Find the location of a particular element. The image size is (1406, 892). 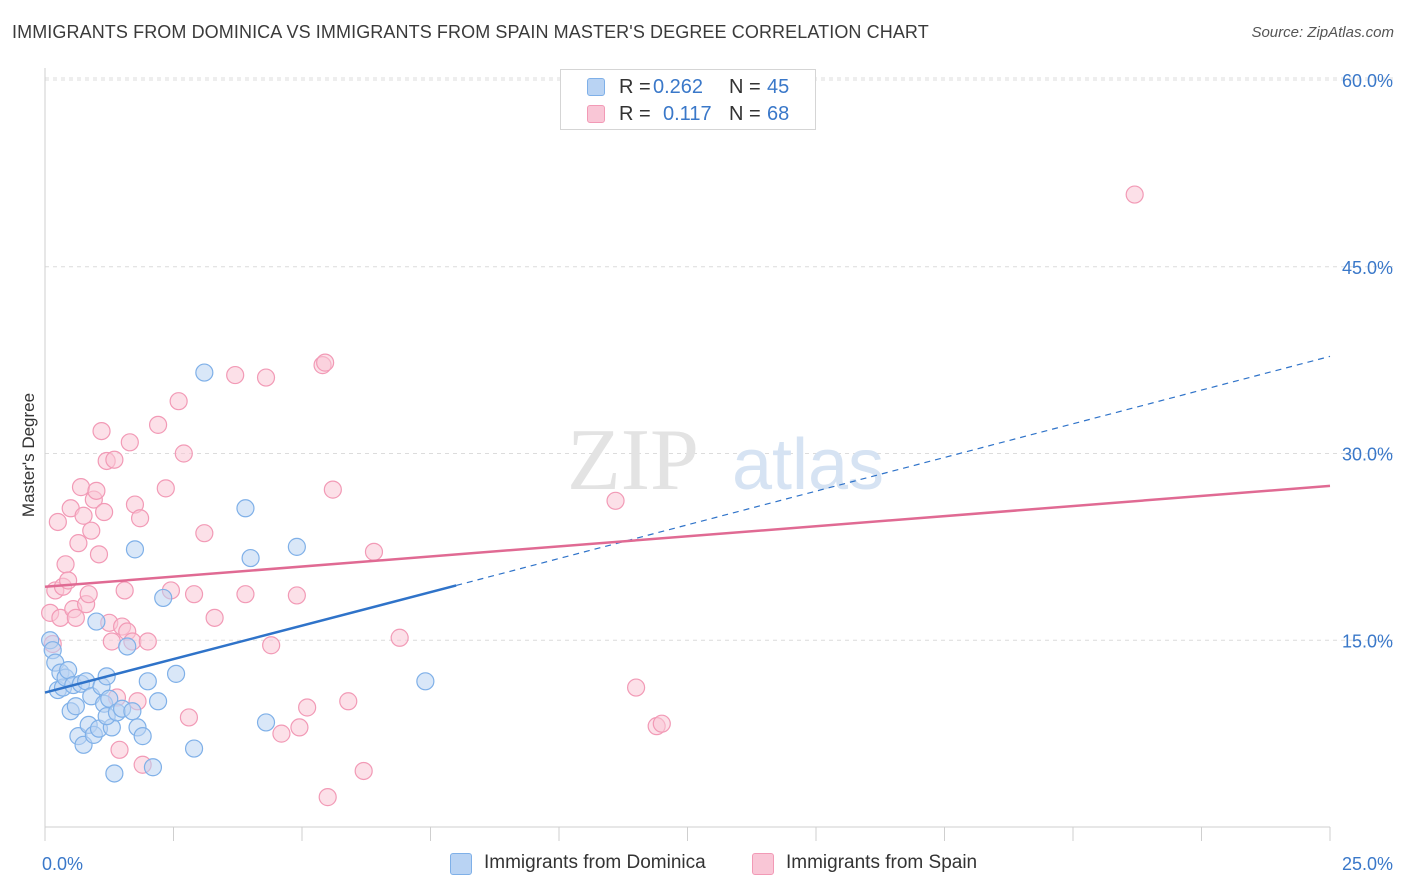

legend-label: Immigrants from Dominica is located at coordinates (595, 862).